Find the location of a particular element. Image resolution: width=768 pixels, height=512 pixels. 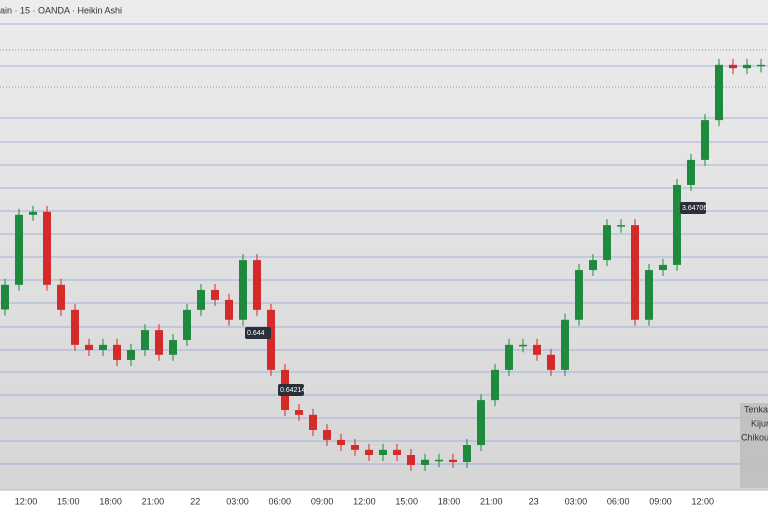

price-label: 3.64706 is located at coordinates (694, 208).